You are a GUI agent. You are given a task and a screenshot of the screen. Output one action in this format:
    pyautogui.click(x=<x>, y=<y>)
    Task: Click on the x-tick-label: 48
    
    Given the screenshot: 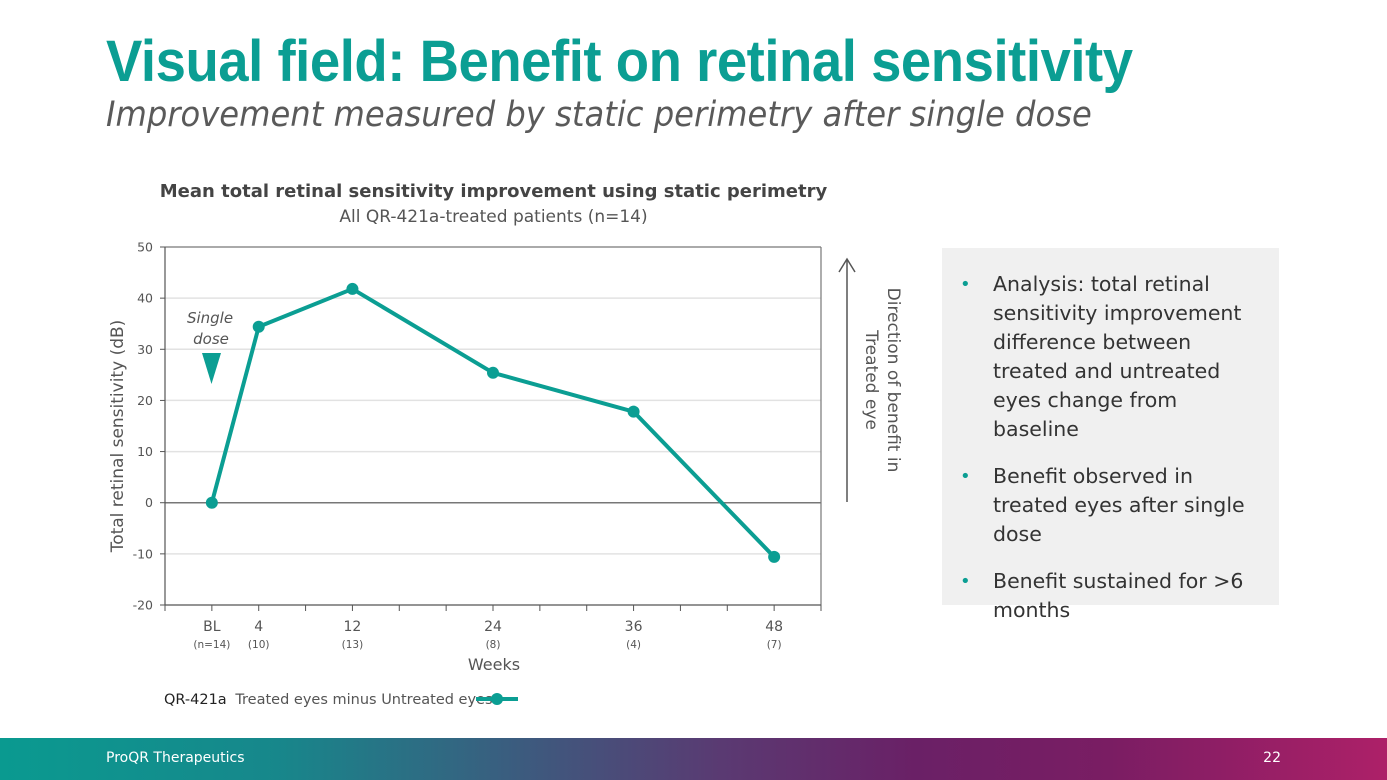 What is the action you would take?
    pyautogui.click(x=774, y=627)
    